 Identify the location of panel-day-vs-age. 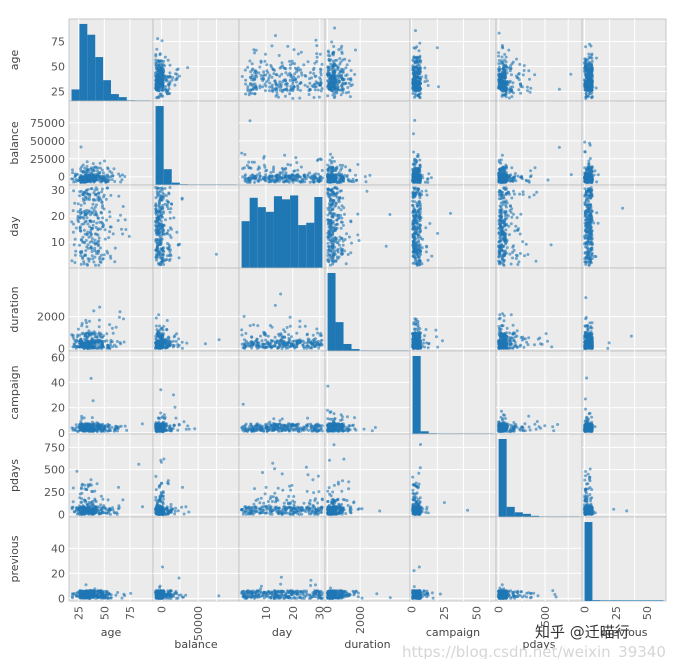
(111, 226).